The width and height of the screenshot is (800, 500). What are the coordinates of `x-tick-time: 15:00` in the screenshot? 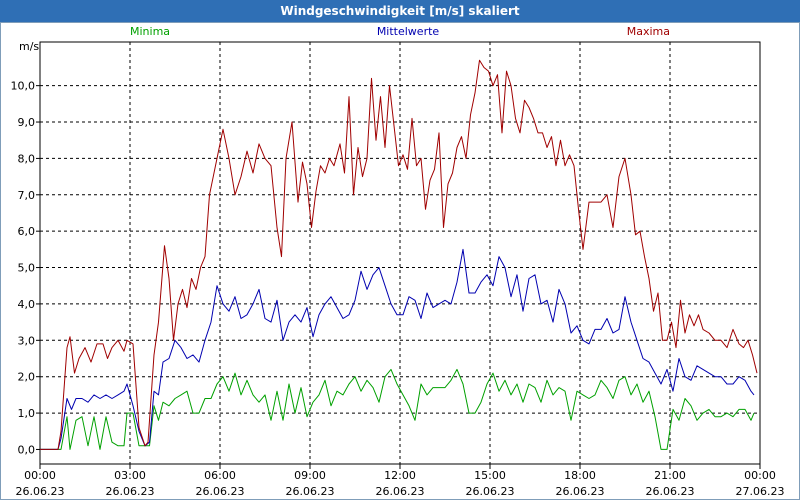 It's located at (490, 475).